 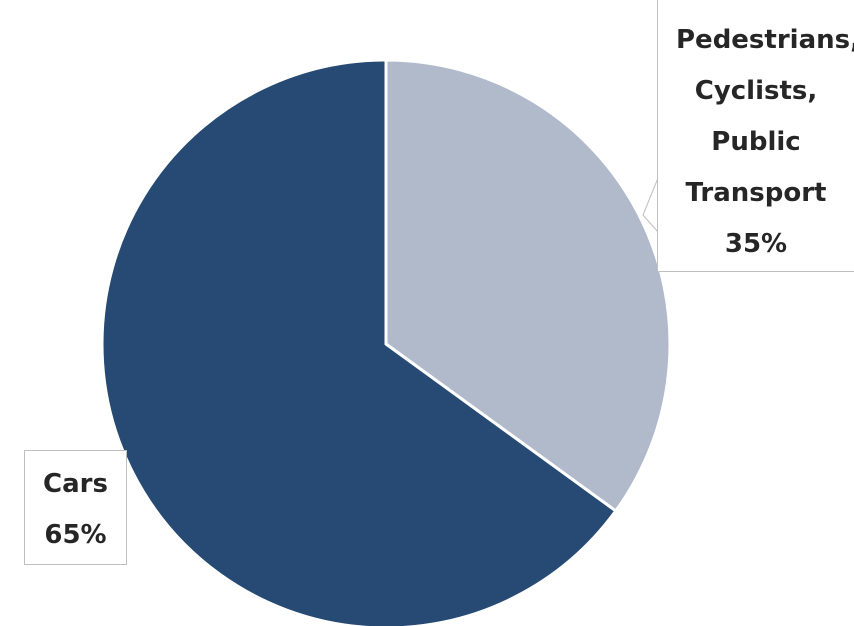 What do you see at coordinates (75, 507) in the screenshot?
I see `data-label: Cars 65%` at bounding box center [75, 507].